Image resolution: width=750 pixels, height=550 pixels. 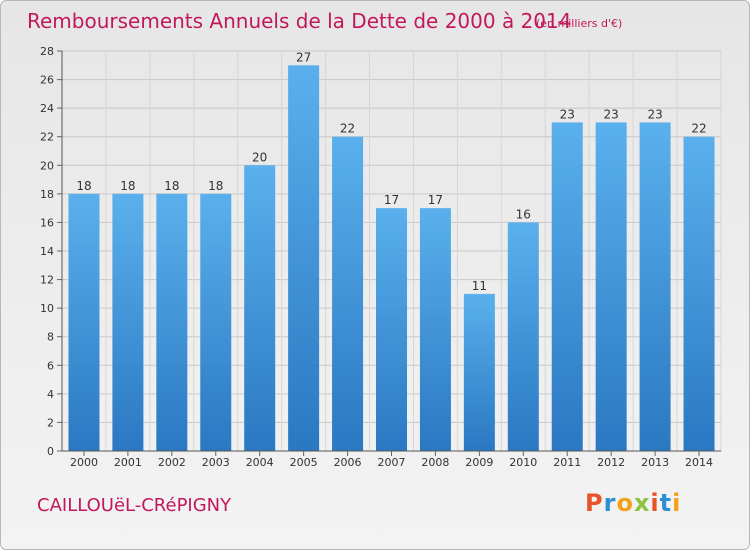 I want to click on y-tick-label: 8, so click(x=50, y=337).